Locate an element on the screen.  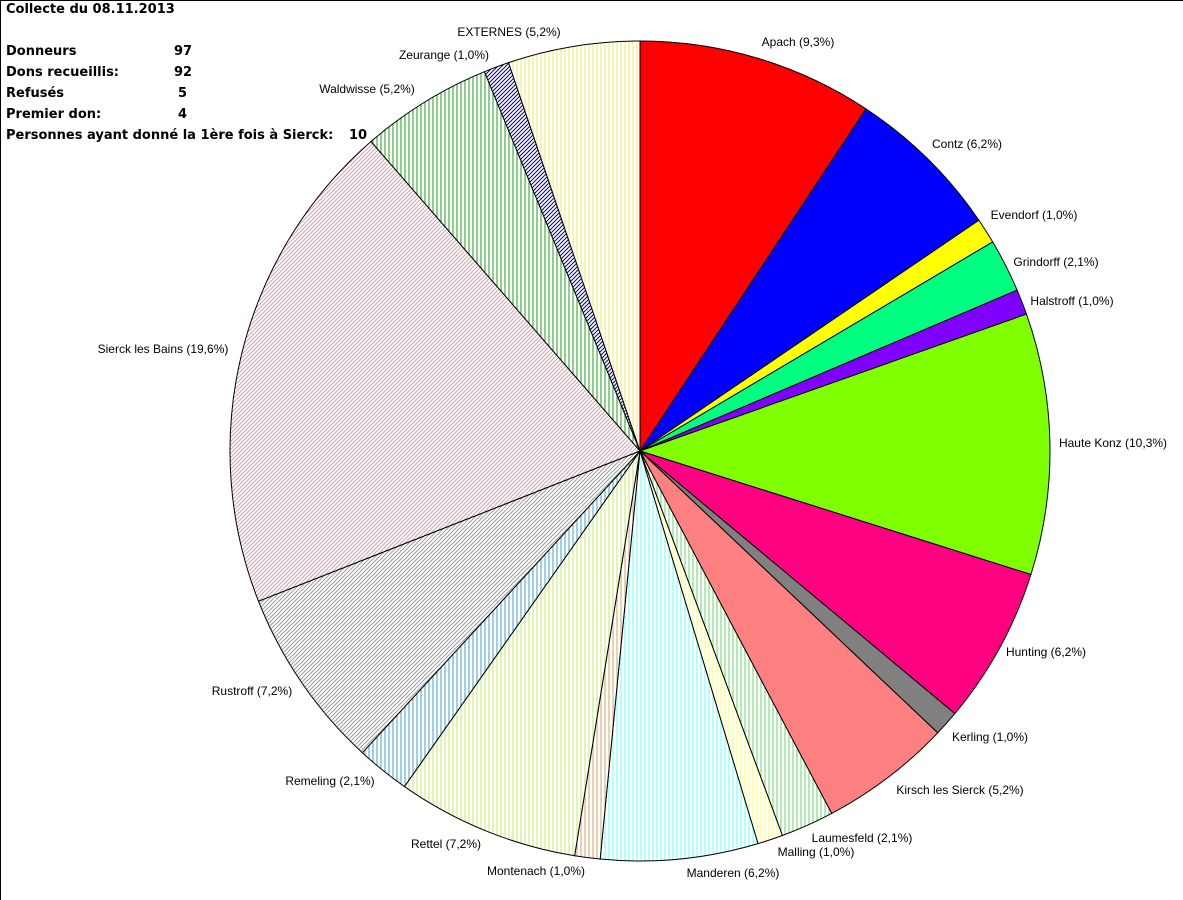
stat-label-premier-don: Premier don: is located at coordinates (54, 114).